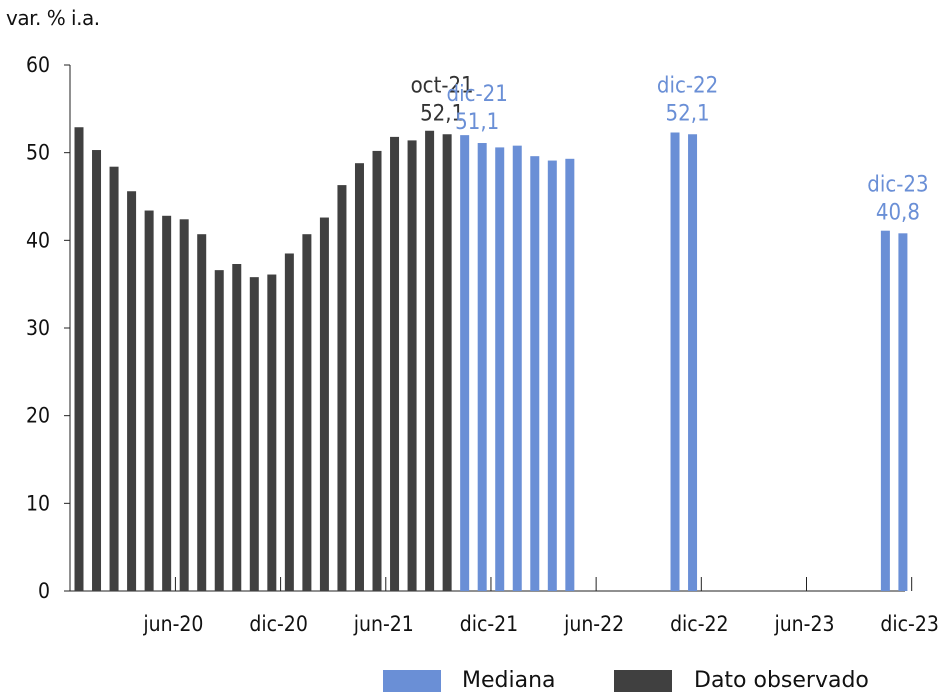  I want to click on annotation-value: 51,1, so click(477, 122).